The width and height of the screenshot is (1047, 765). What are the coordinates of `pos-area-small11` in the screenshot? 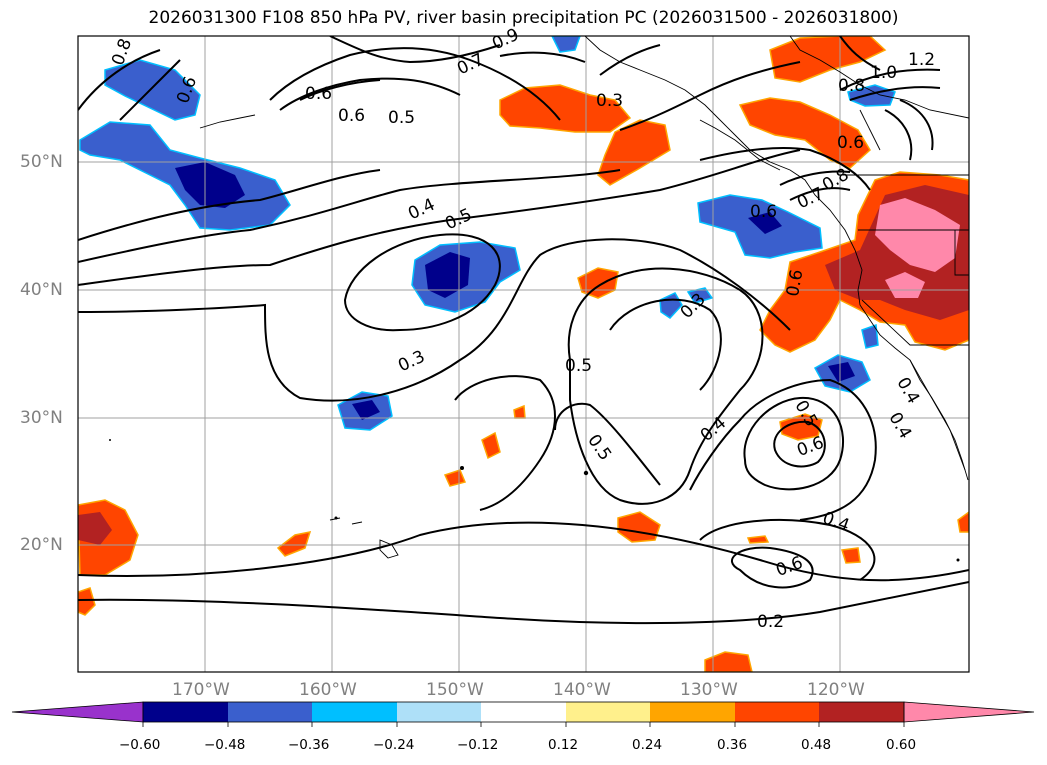 It's located at (758, 539).